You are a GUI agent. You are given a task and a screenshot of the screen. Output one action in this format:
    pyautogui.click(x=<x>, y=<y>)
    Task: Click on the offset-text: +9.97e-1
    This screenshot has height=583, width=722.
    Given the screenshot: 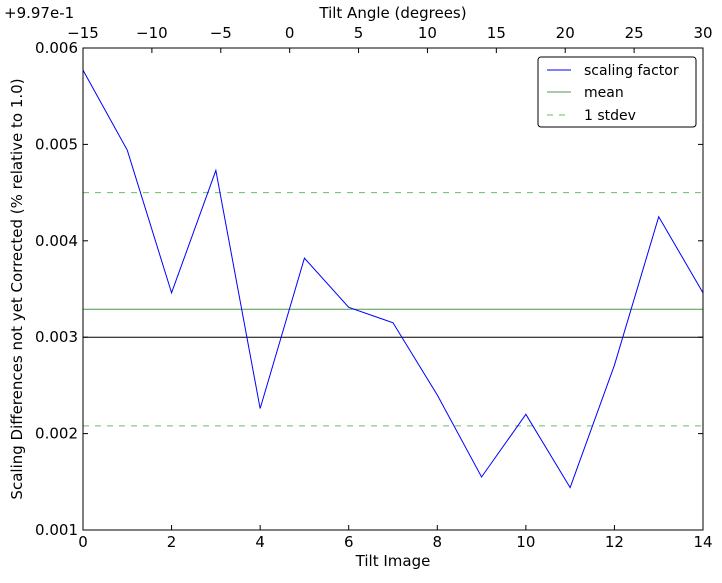 What is the action you would take?
    pyautogui.click(x=39, y=13)
    